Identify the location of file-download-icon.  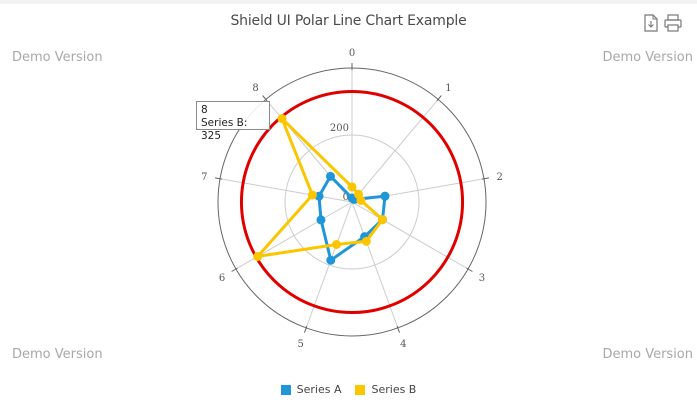
(651, 23).